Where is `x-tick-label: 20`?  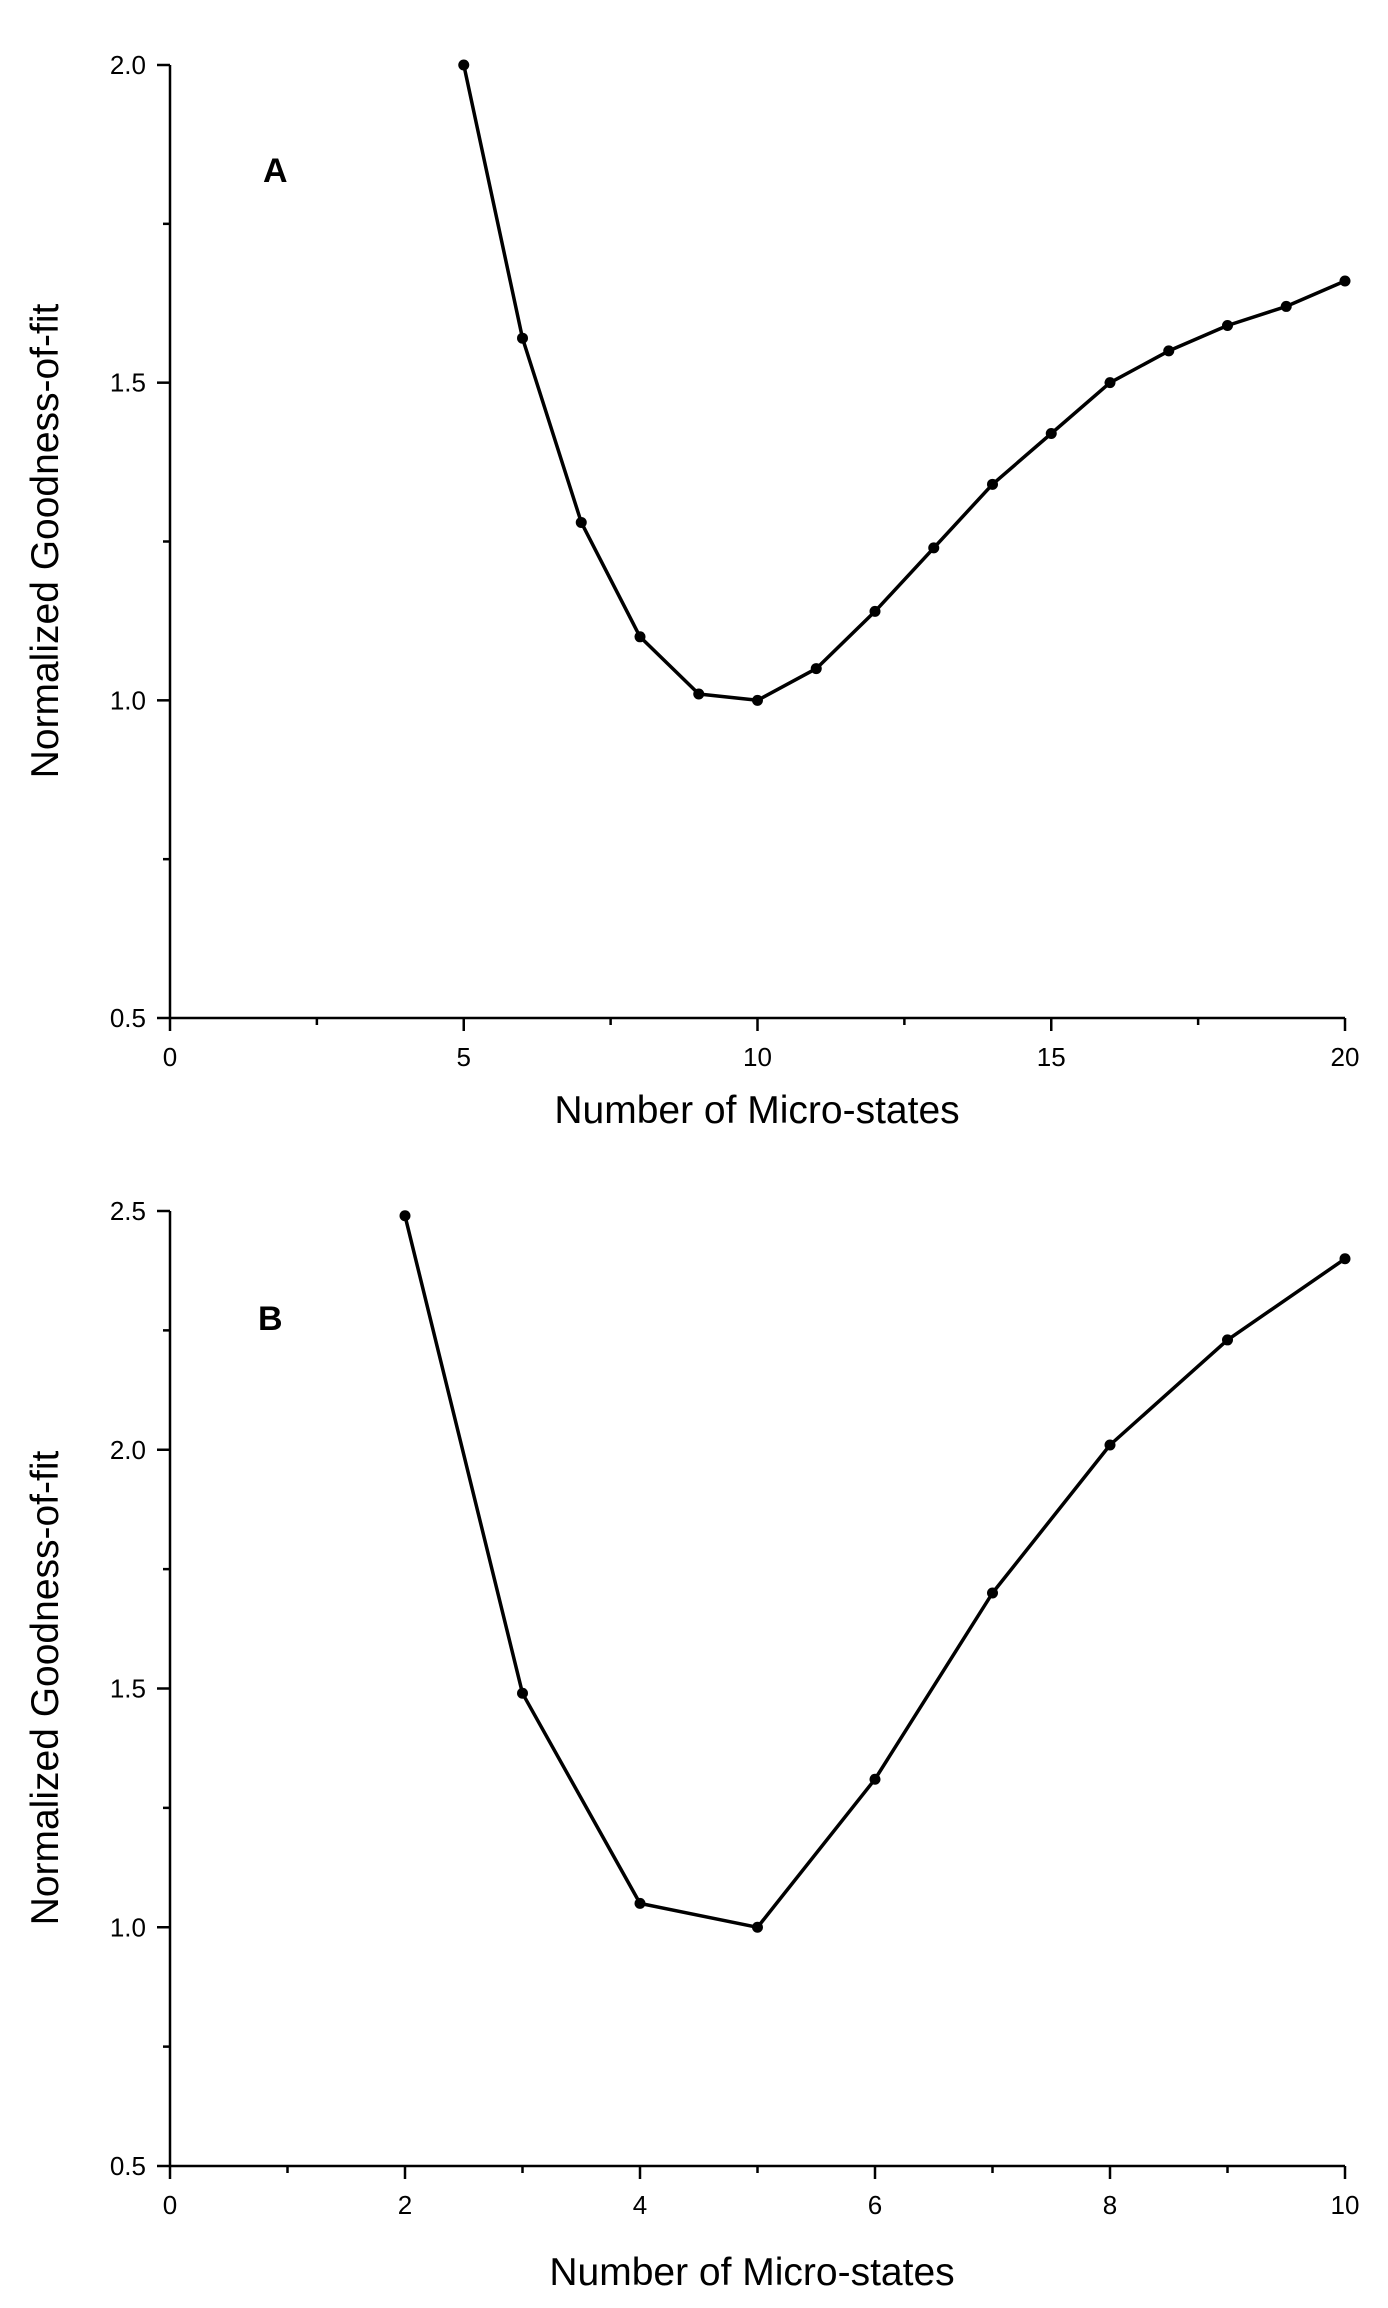
x-tick-label: 20 is located at coordinates (1345, 1057).